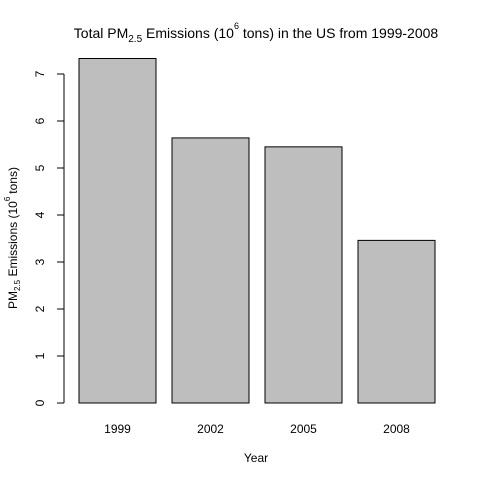 This screenshot has height=485, width=480. What do you see at coordinates (210, 270) in the screenshot?
I see `bar-2002` at bounding box center [210, 270].